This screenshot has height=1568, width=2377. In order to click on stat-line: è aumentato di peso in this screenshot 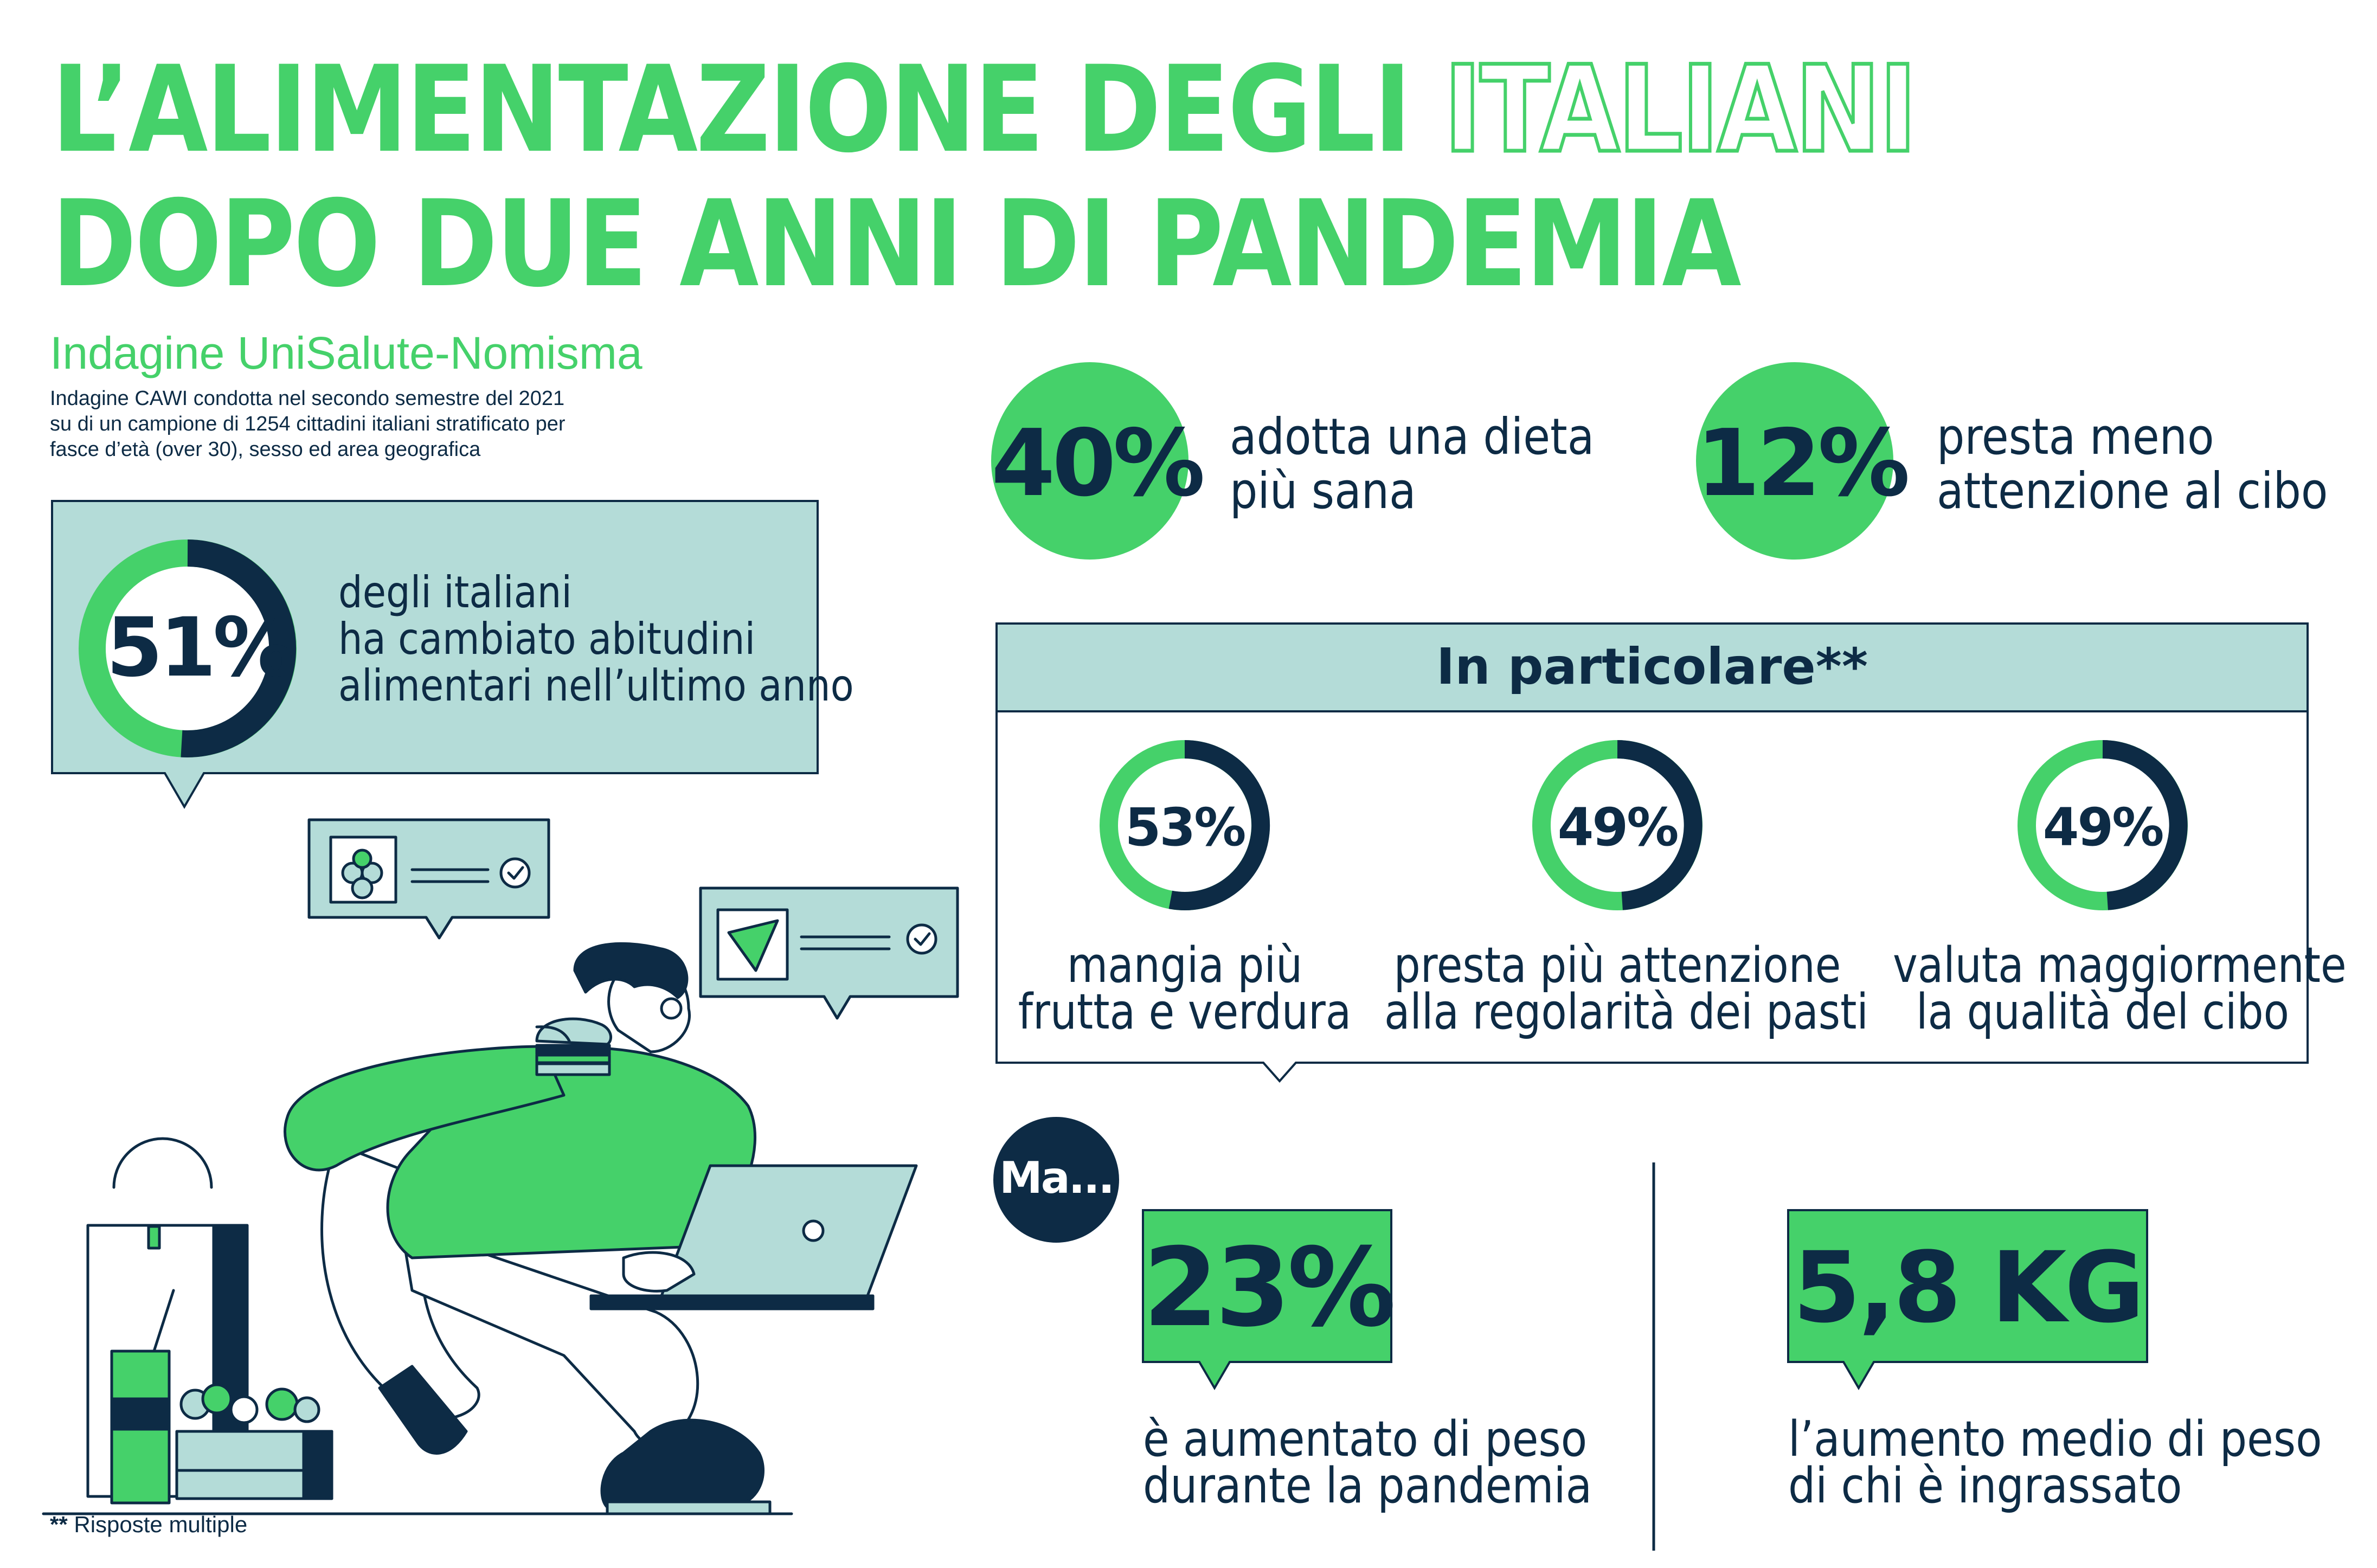, I will do `click(1366, 1439)`.